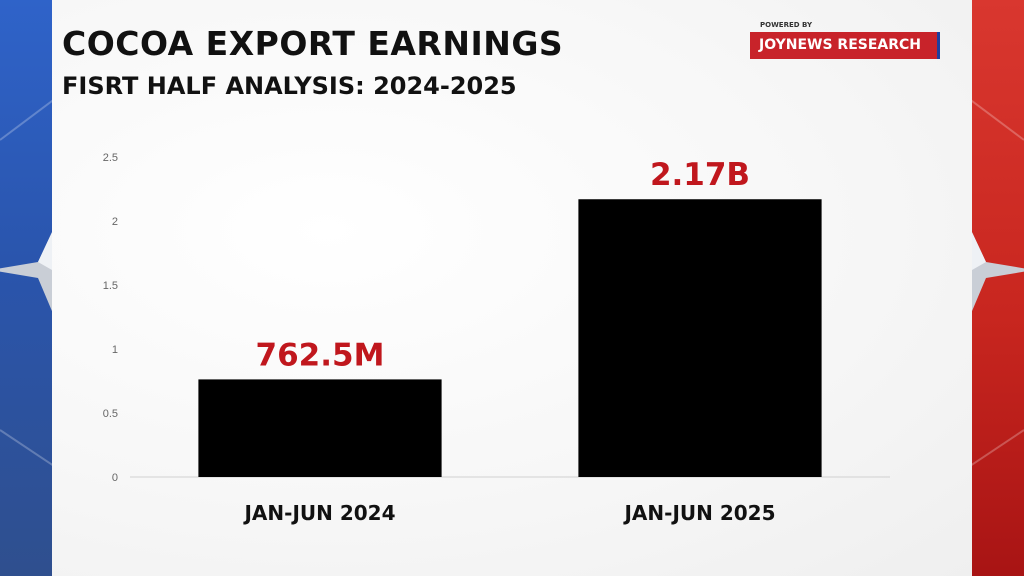 The image size is (1024, 576). I want to click on y-tick-label: 0.5, so click(110, 414).